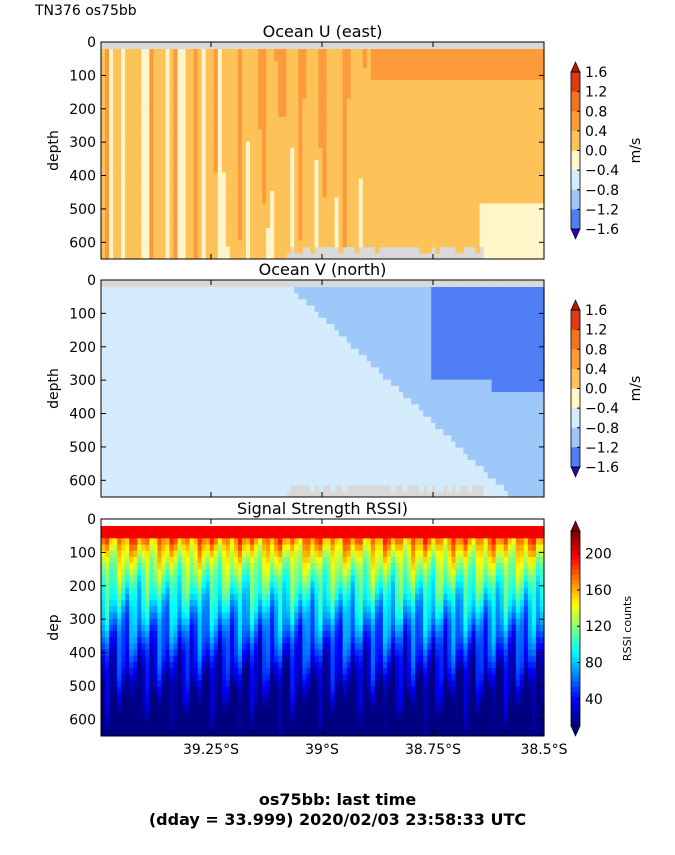 The width and height of the screenshot is (675, 855). Describe the element at coordinates (323, 269) in the screenshot. I see `panel-title: Ocean V (north)` at that location.